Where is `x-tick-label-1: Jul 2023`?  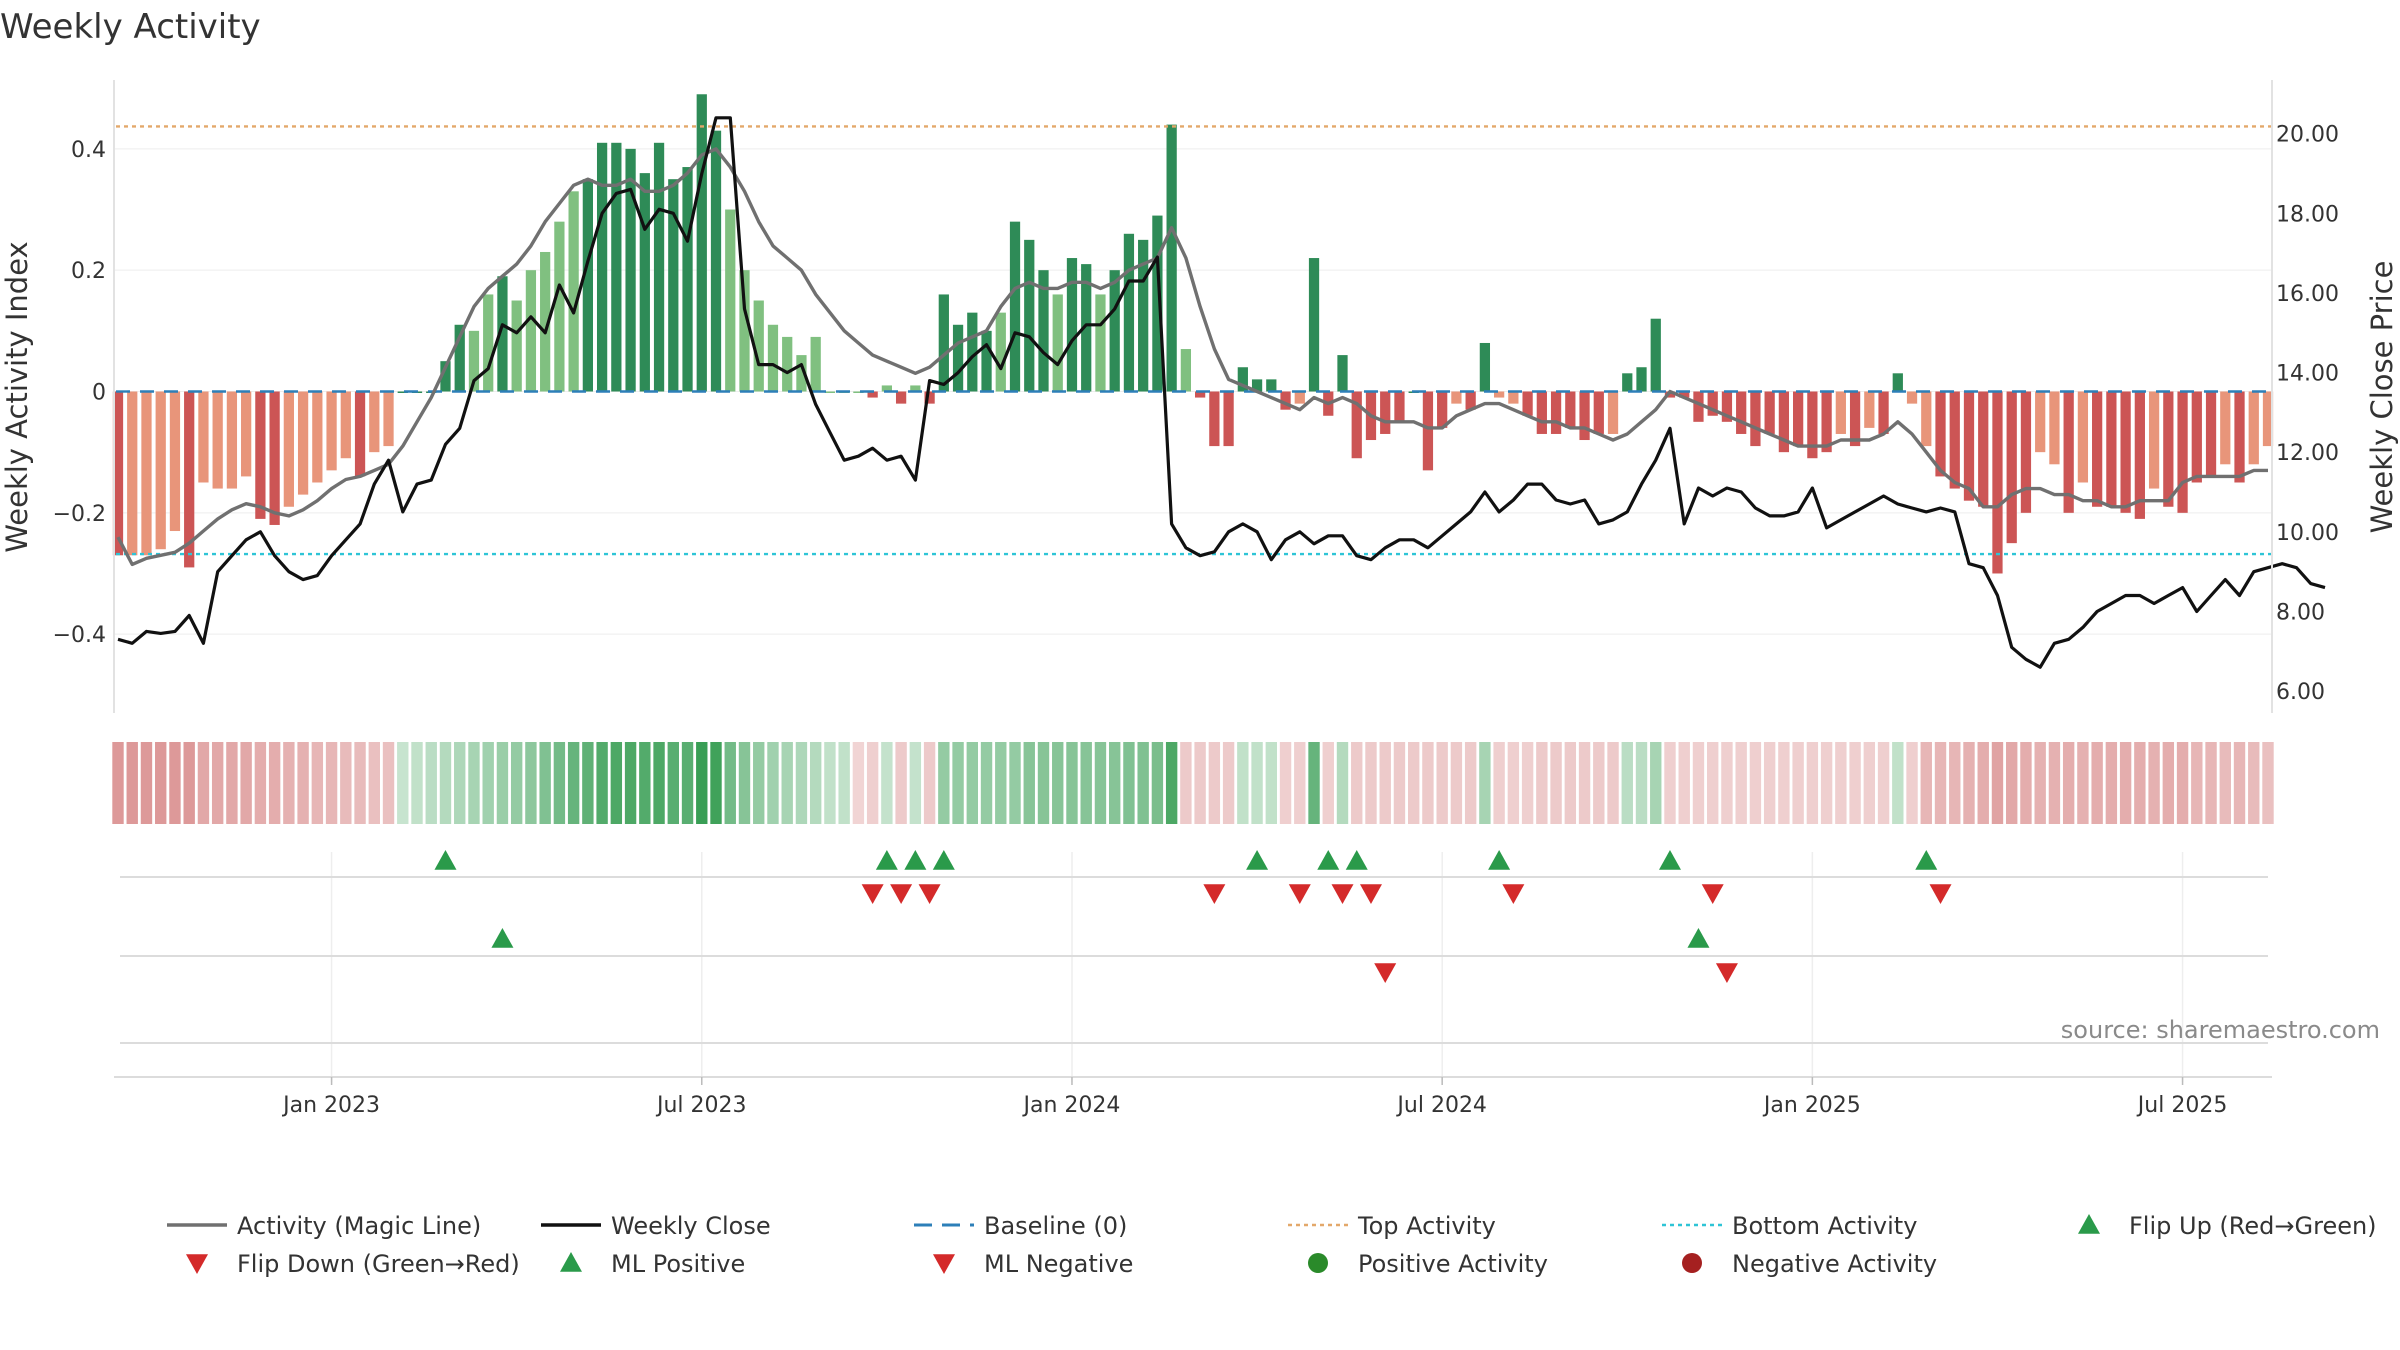 x-tick-label-1: Jul 2023 is located at coordinates (701, 1105).